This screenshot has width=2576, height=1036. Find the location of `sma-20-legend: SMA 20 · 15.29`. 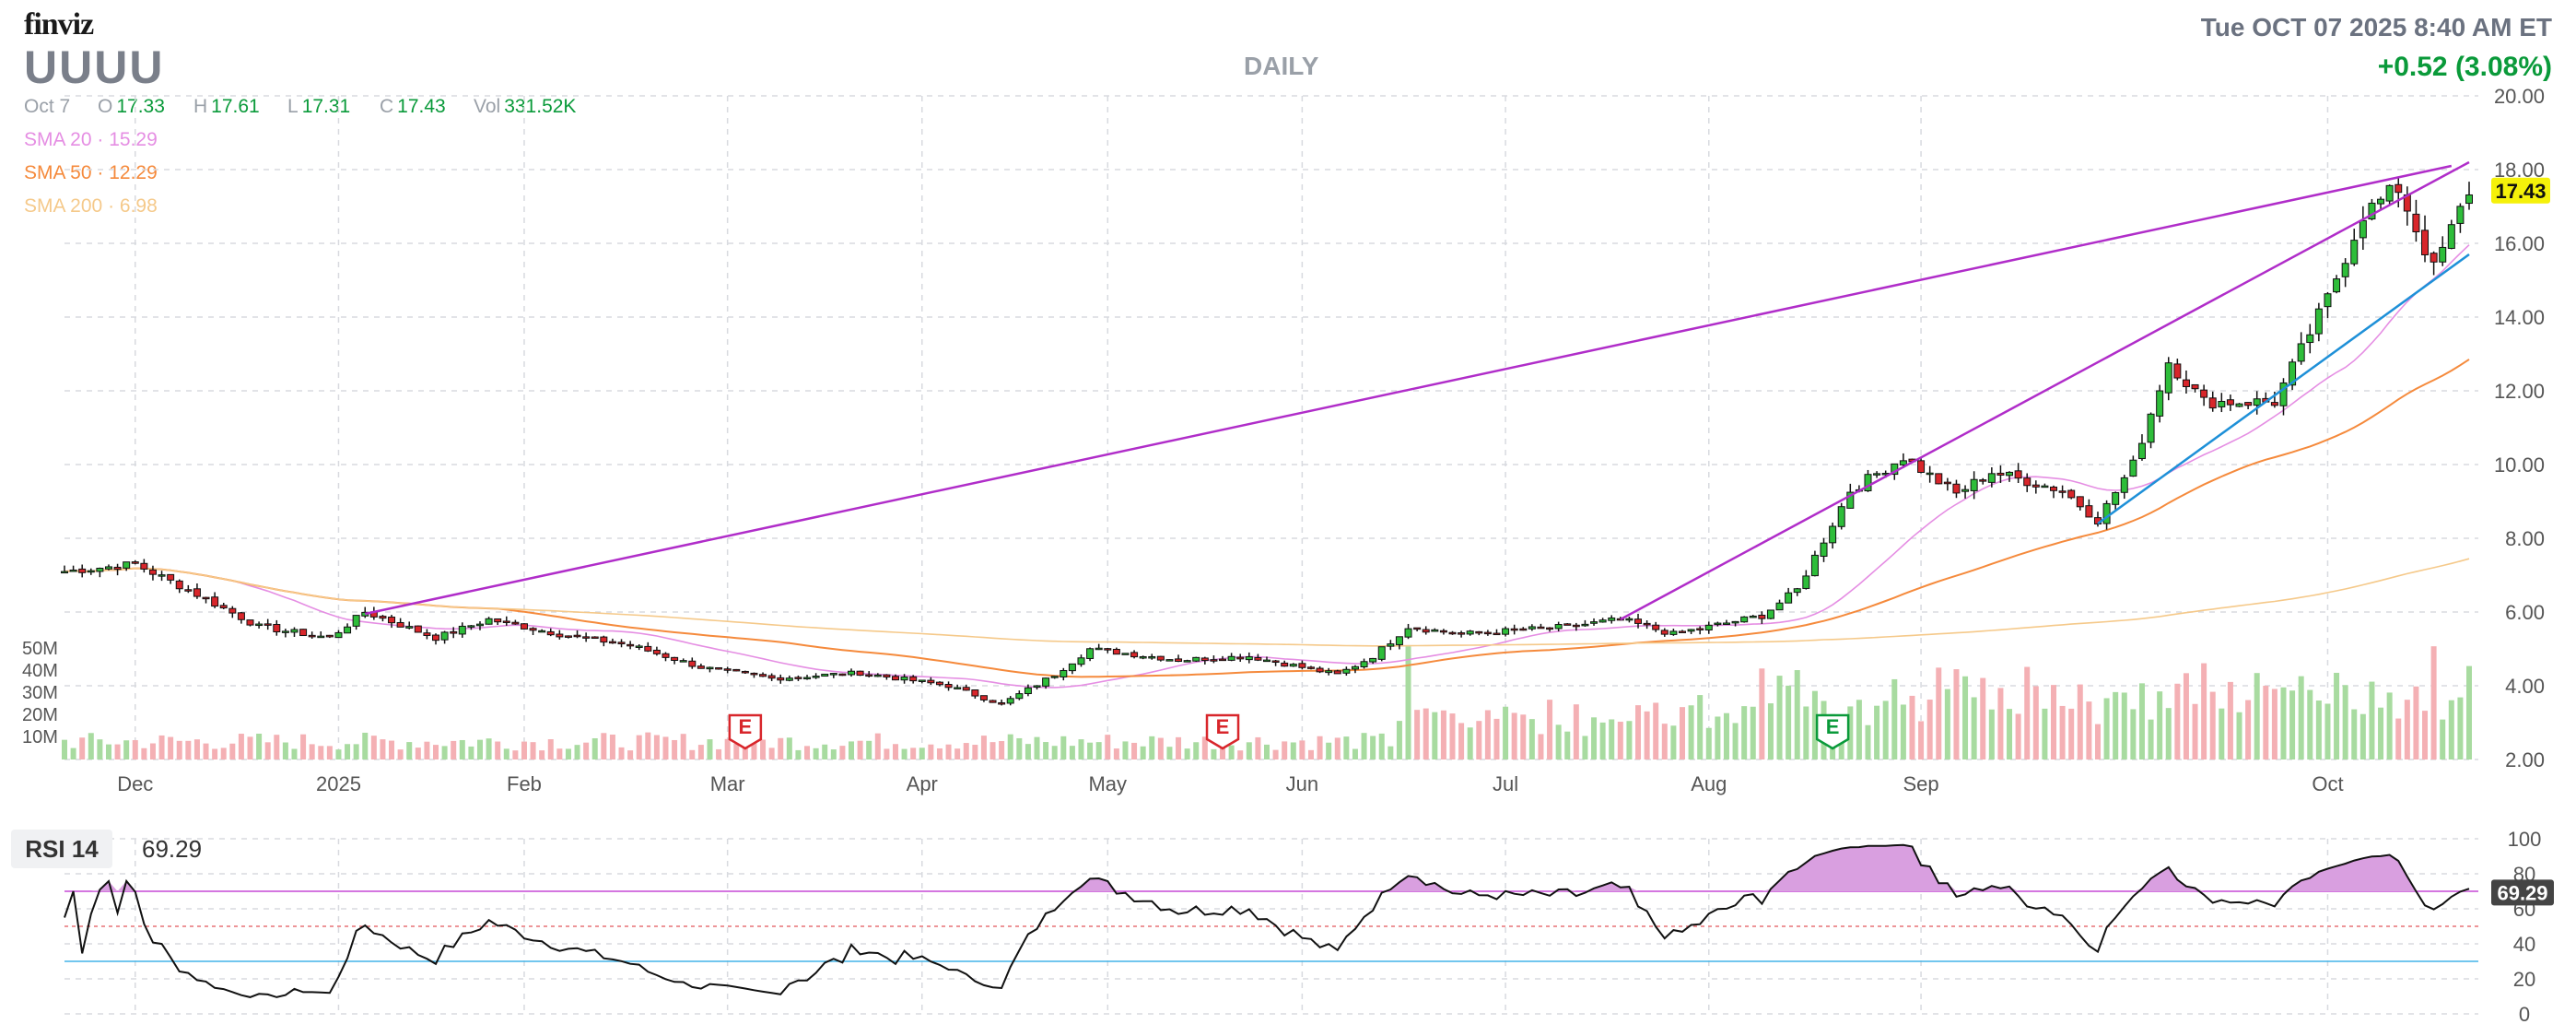

sma-20-legend: SMA 20 · 15.29 is located at coordinates (91, 139).